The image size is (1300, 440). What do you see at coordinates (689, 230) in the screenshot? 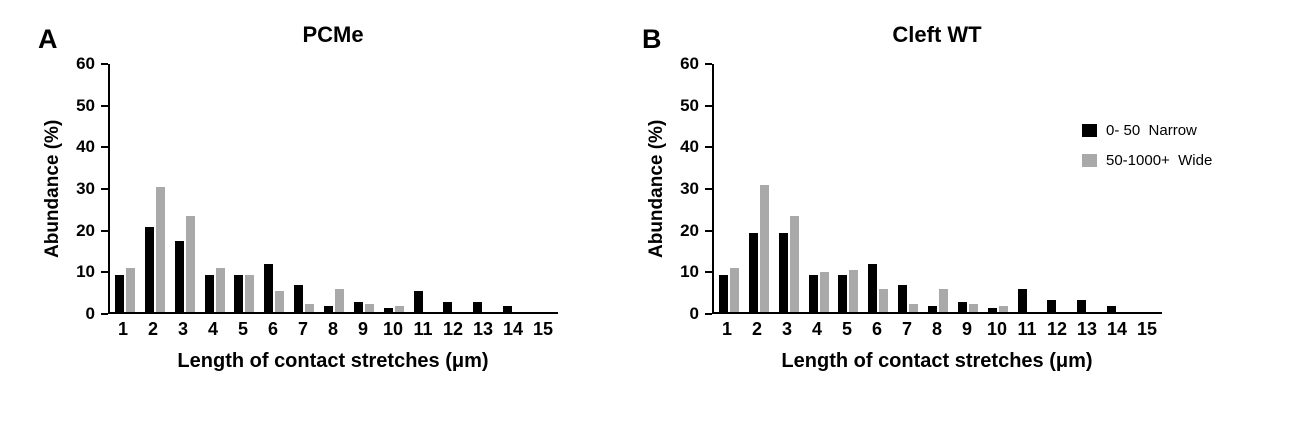
I see `y-tick-label: 20` at bounding box center [689, 230].